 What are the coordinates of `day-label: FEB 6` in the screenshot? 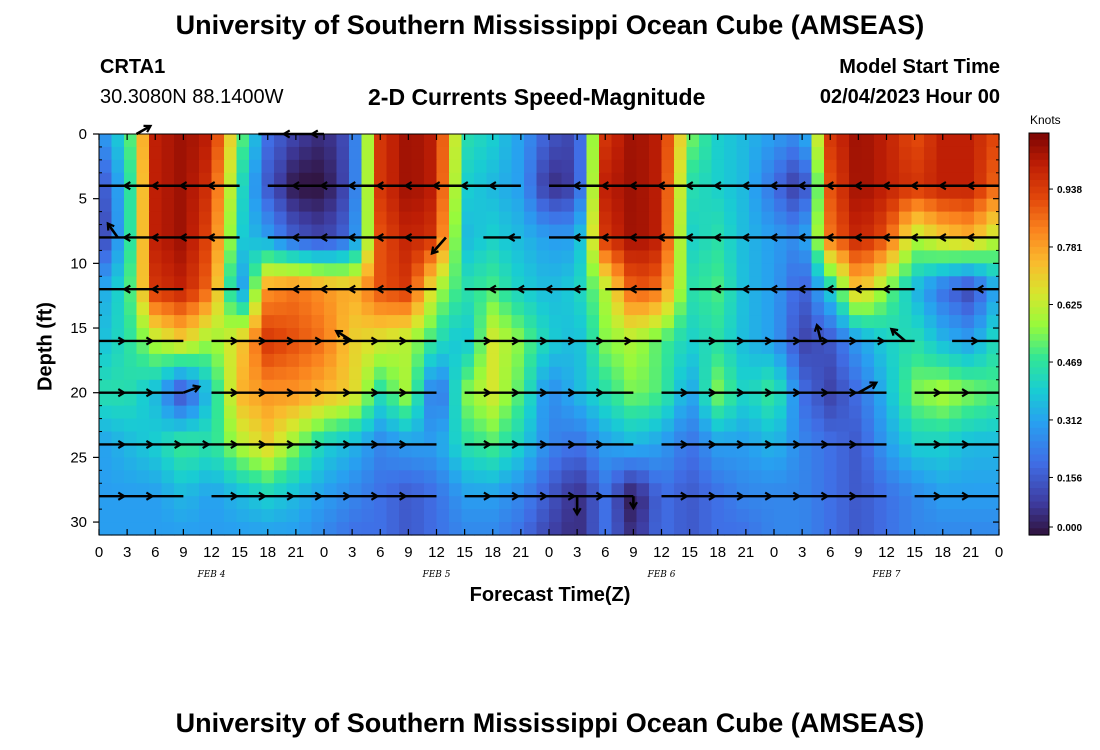 It's located at (660, 575).